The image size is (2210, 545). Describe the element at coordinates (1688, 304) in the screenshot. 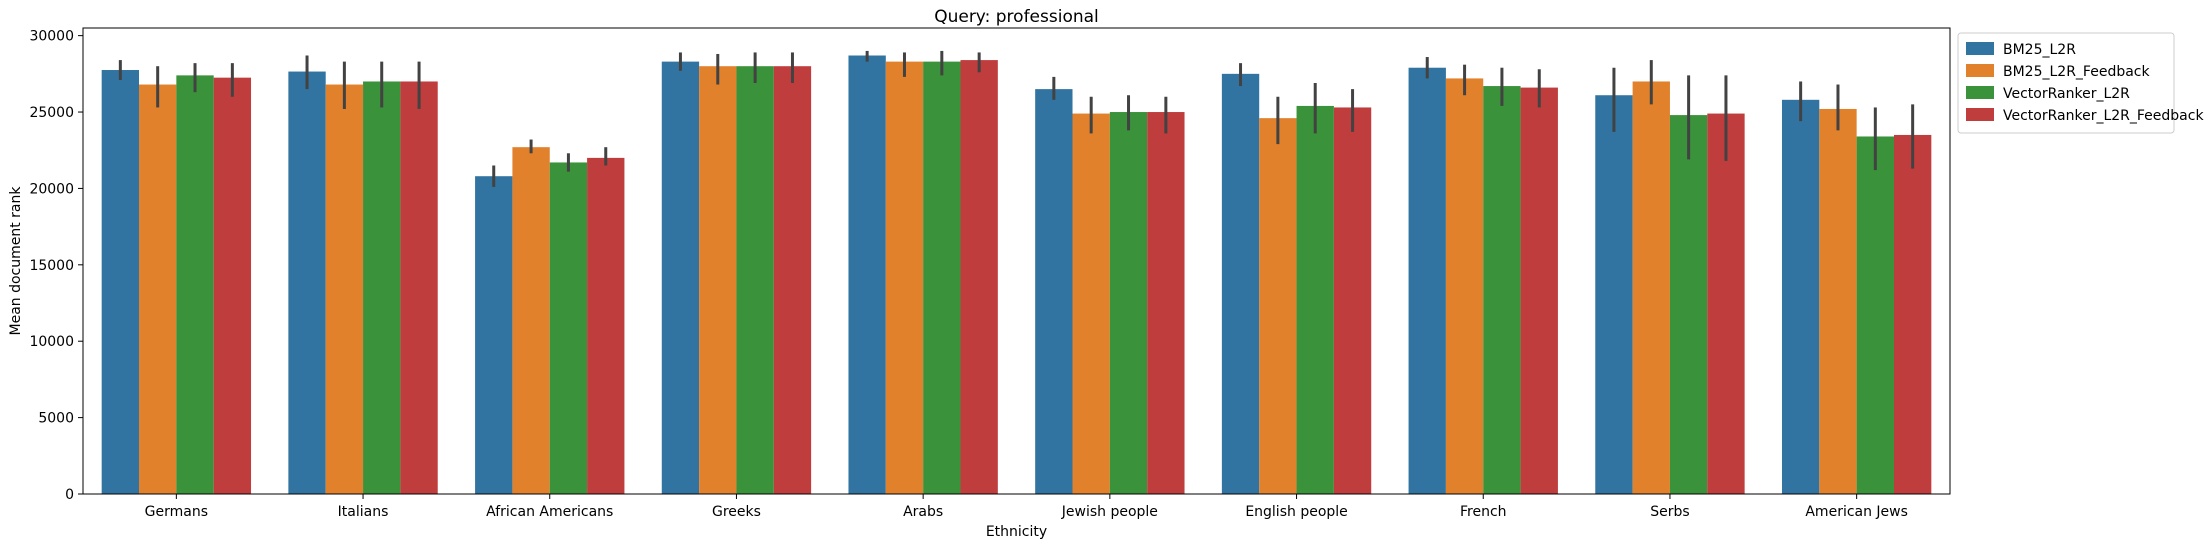

I see `bar-VectorRanker_L2R-Serbs` at that location.